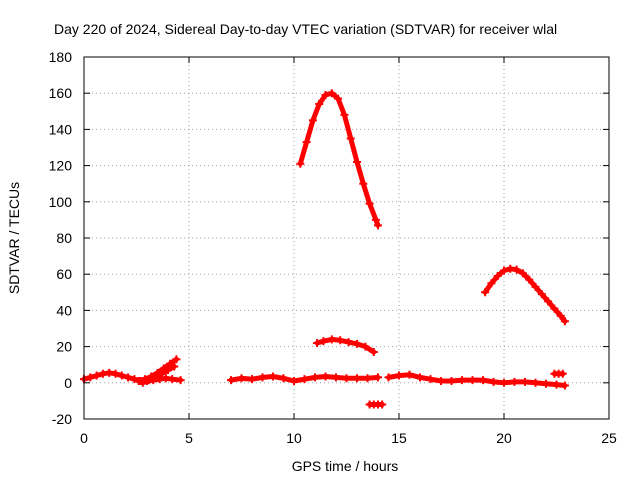 The image size is (640, 480). What do you see at coordinates (61, 202) in the screenshot?
I see `y-tick-label: 100` at bounding box center [61, 202].